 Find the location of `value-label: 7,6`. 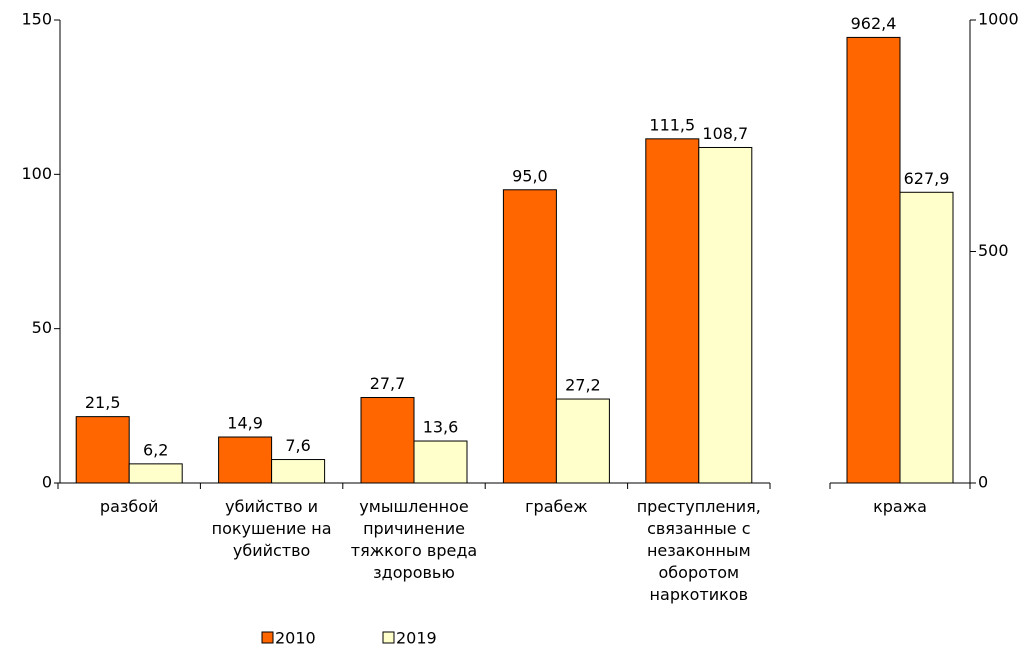

value-label: 7,6 is located at coordinates (297, 445).